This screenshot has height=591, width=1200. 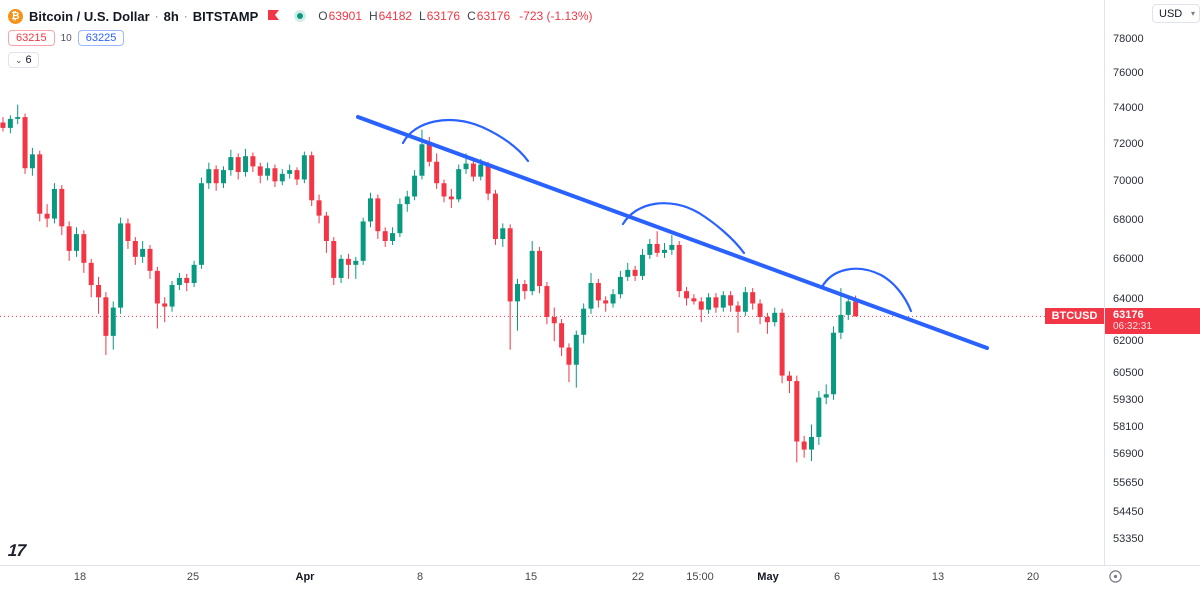 What do you see at coordinates (23, 60) in the screenshot?
I see `indicators-collapse-button: ⌄ 6` at bounding box center [23, 60].